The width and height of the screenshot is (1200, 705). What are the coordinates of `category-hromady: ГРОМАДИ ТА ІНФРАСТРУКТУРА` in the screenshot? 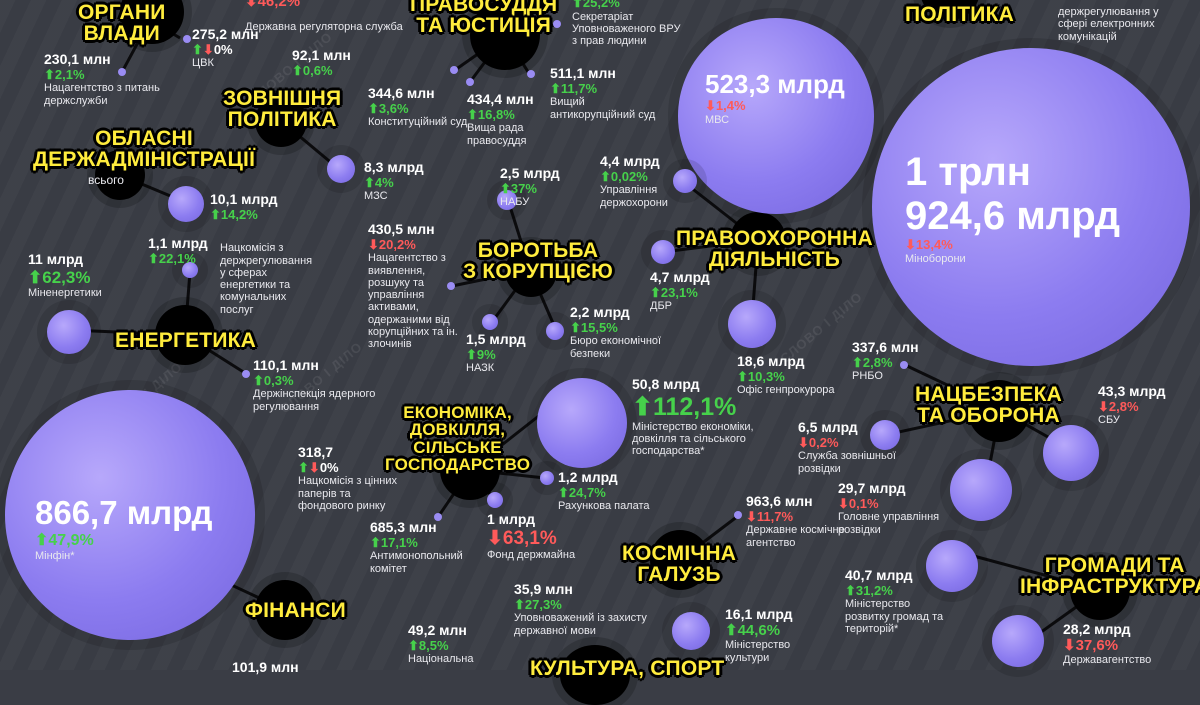 It's located at (1110, 576).